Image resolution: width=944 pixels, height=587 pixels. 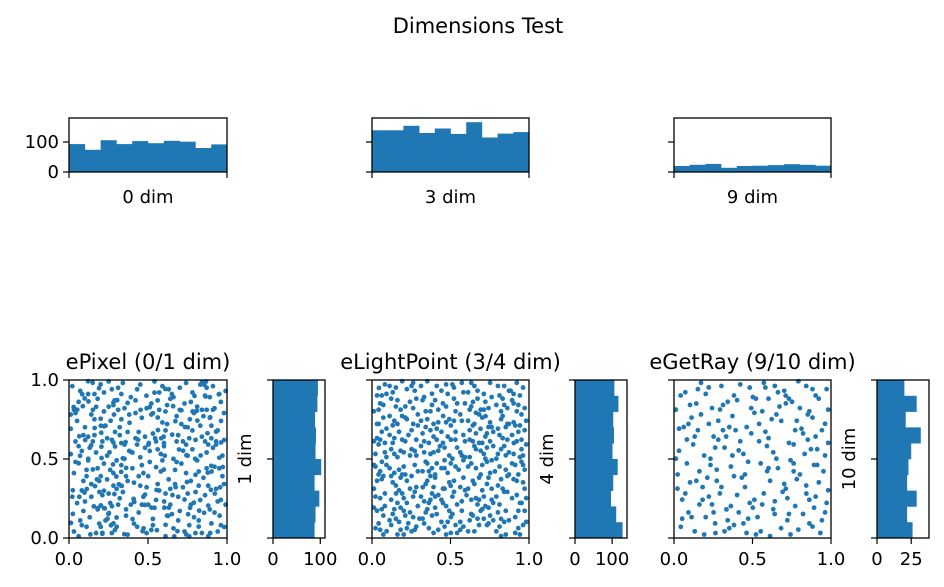 I want to click on panel-1: 3 dim, so click(x=448, y=162).